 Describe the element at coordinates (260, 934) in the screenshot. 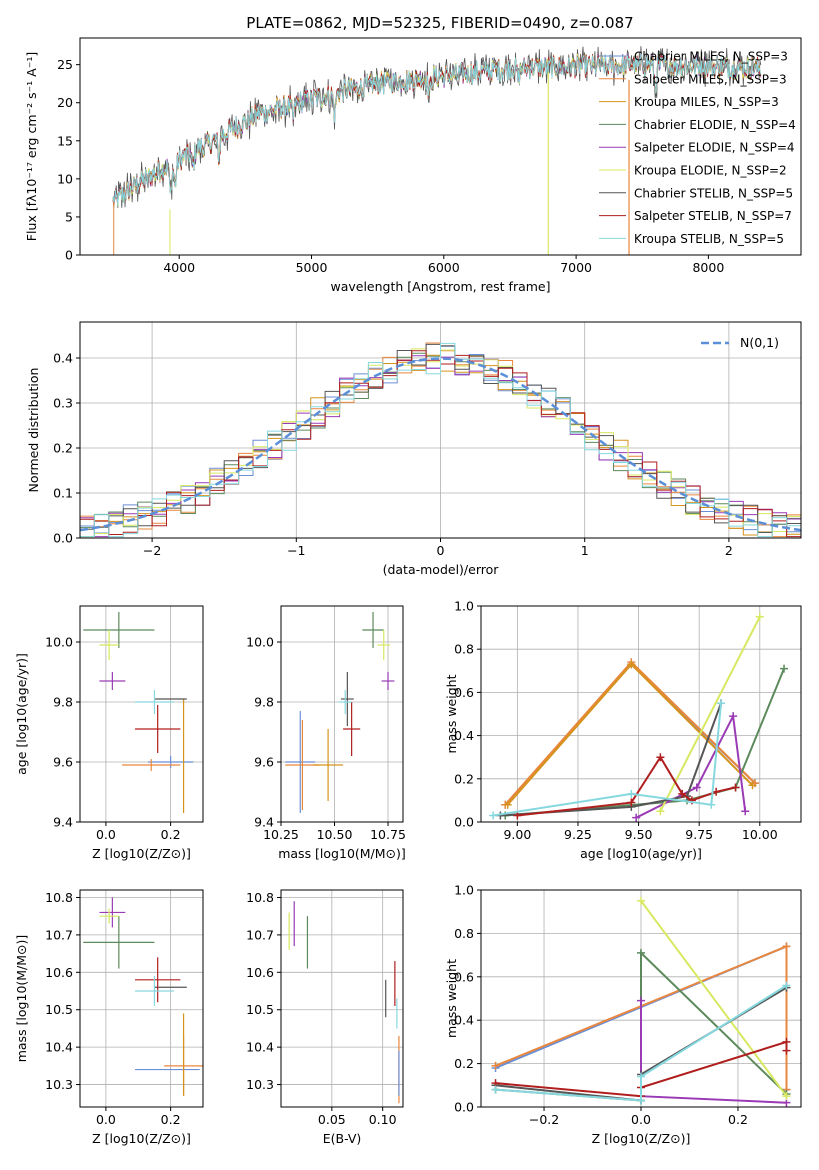

I see `y-tick-label: 10.7` at that location.